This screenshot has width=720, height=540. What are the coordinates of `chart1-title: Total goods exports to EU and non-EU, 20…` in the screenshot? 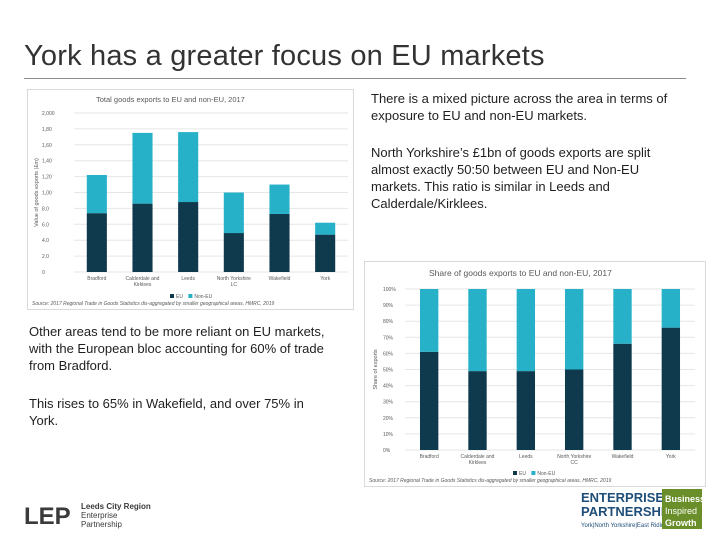 It's located at (170, 99).